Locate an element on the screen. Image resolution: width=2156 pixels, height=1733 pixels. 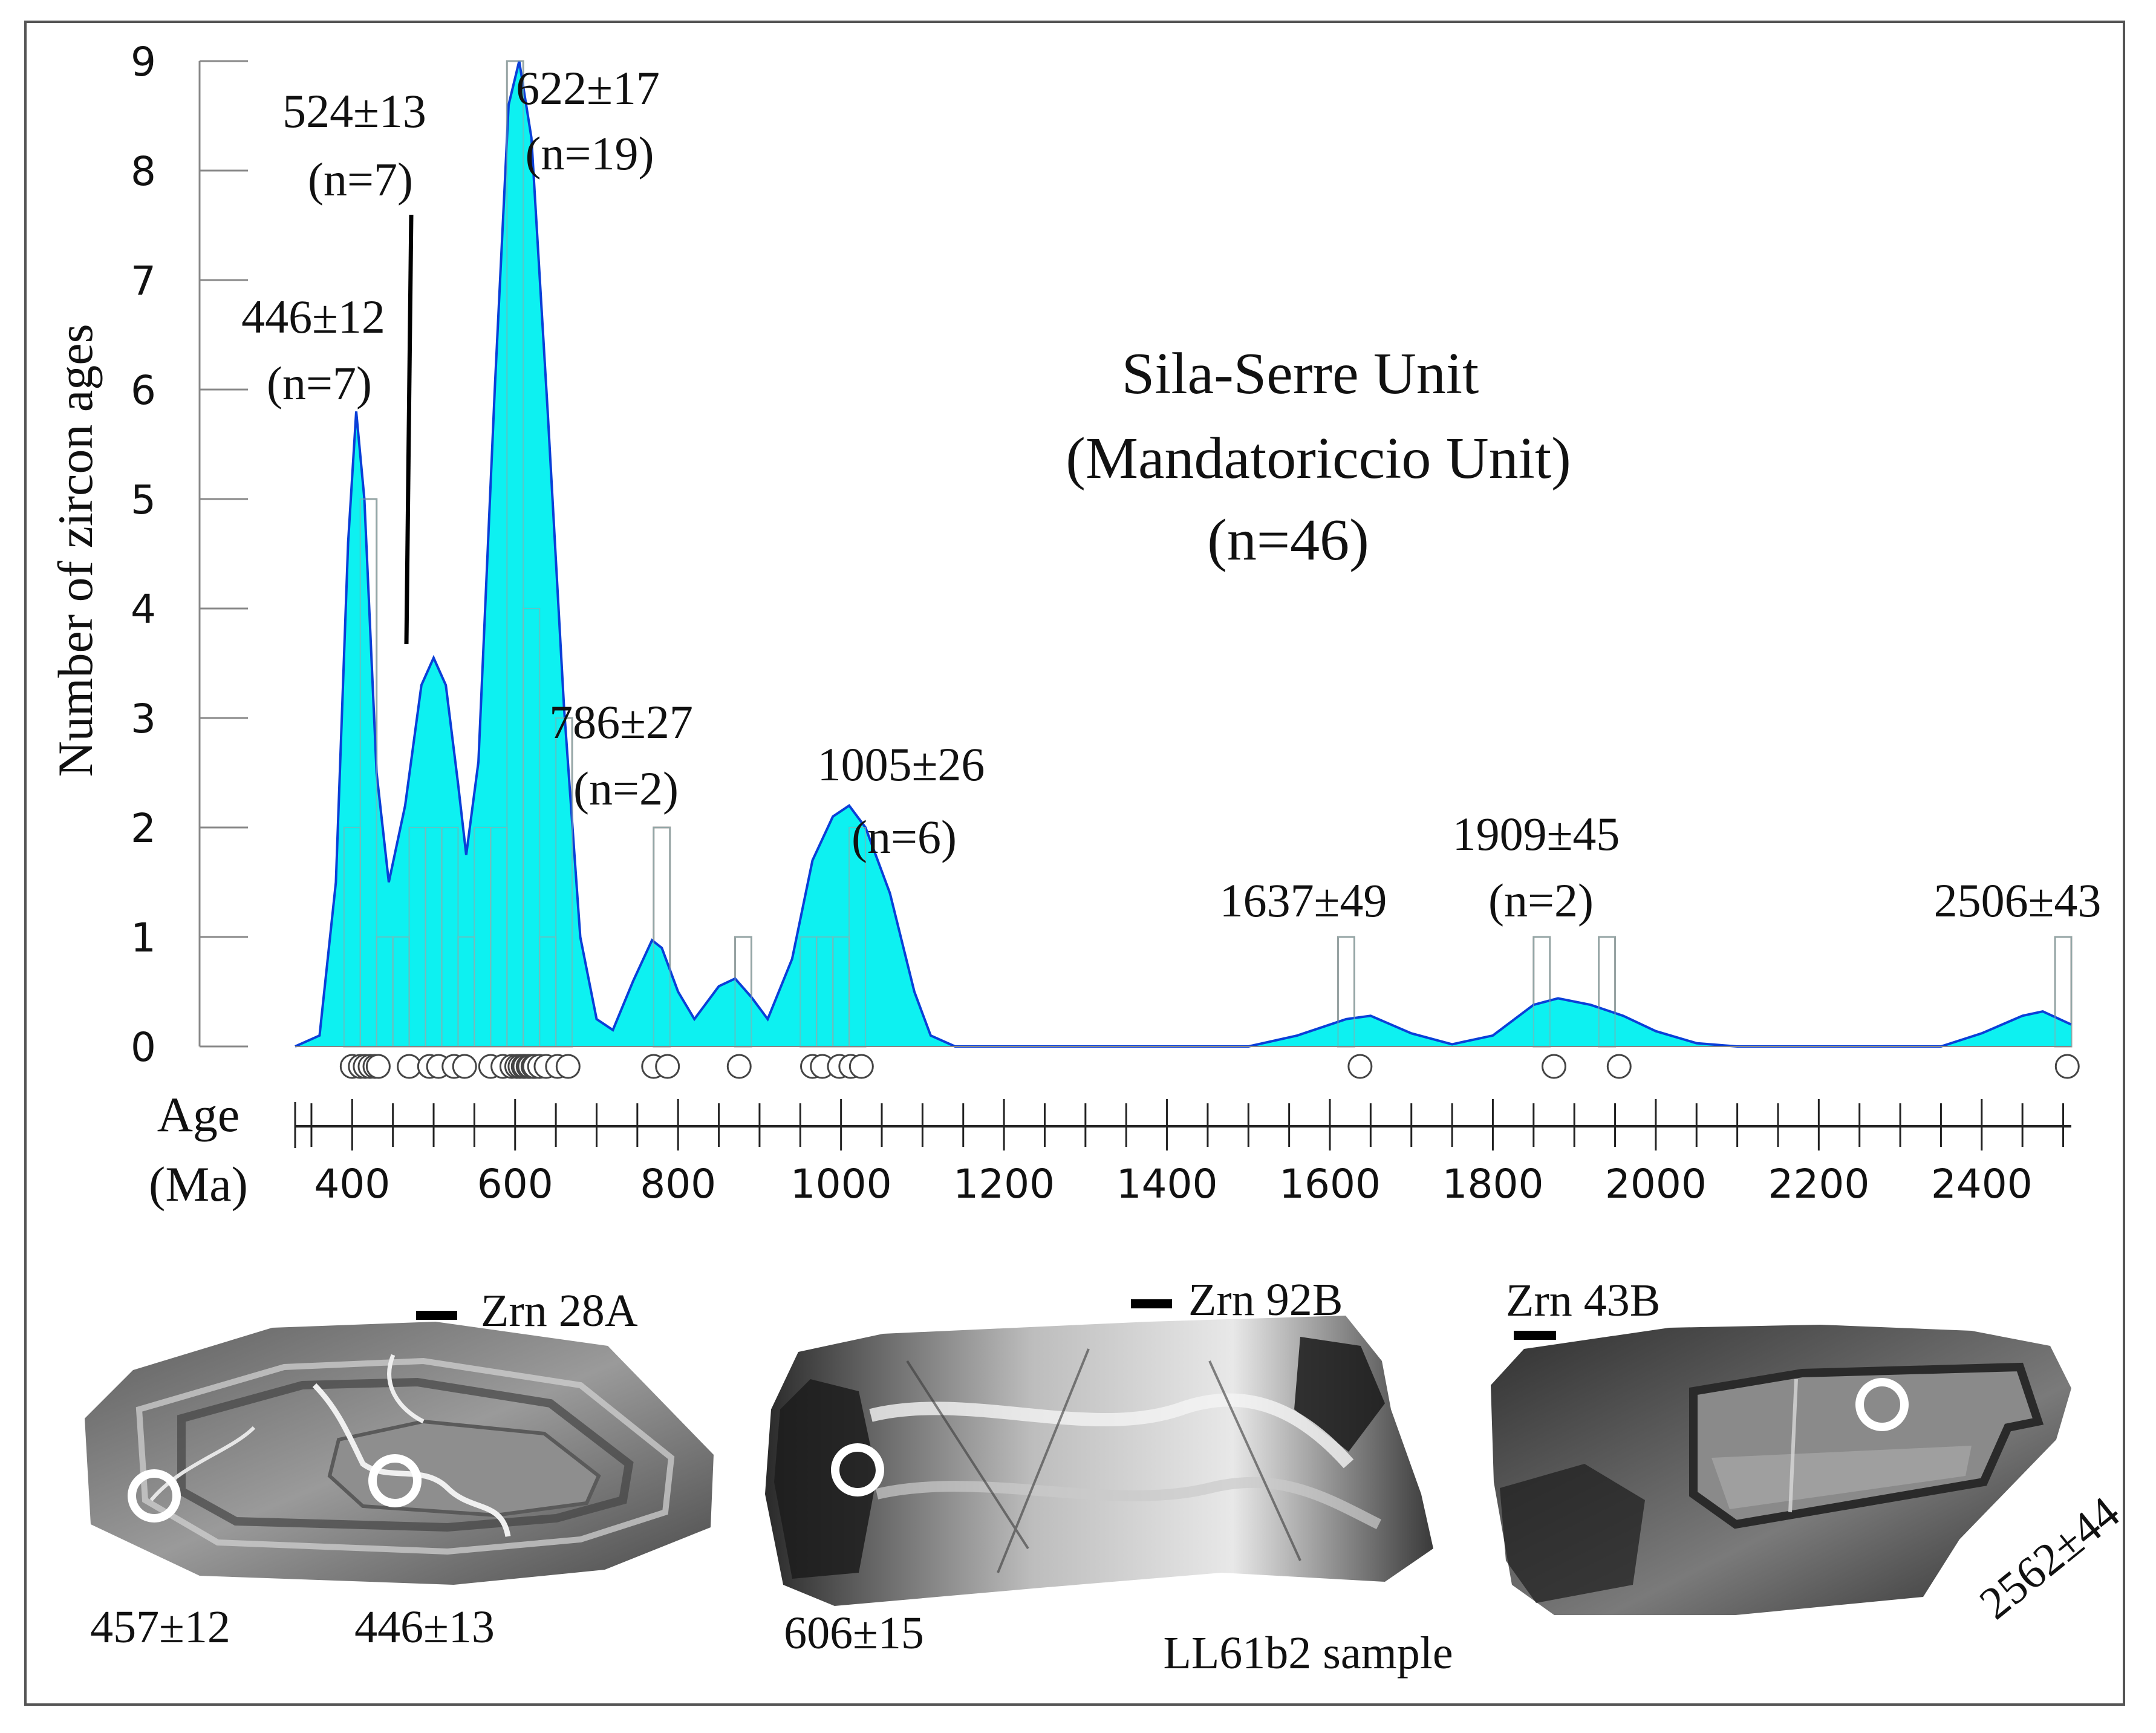
peak-label-1005-n: (n=6) is located at coordinates (904, 837).